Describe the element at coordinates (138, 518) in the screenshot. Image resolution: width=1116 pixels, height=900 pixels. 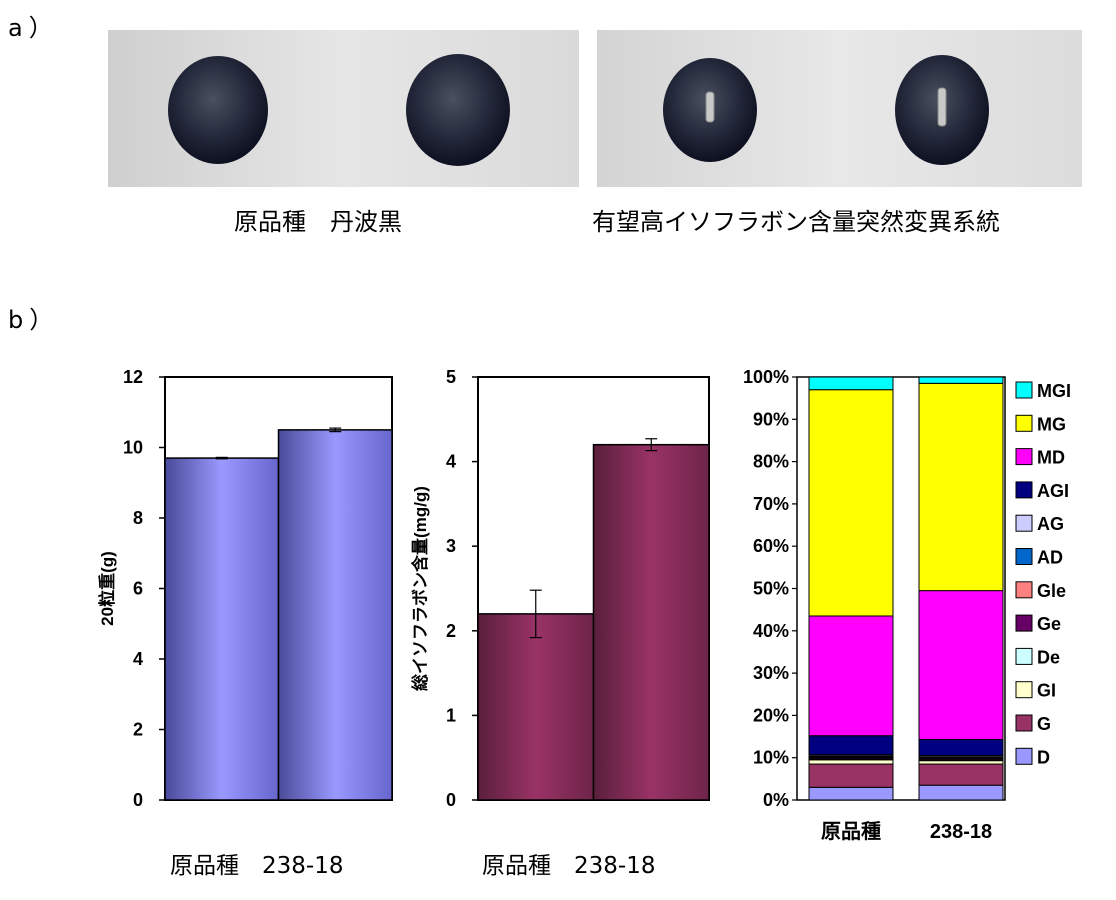
I see `y-tick-label: 8` at that location.